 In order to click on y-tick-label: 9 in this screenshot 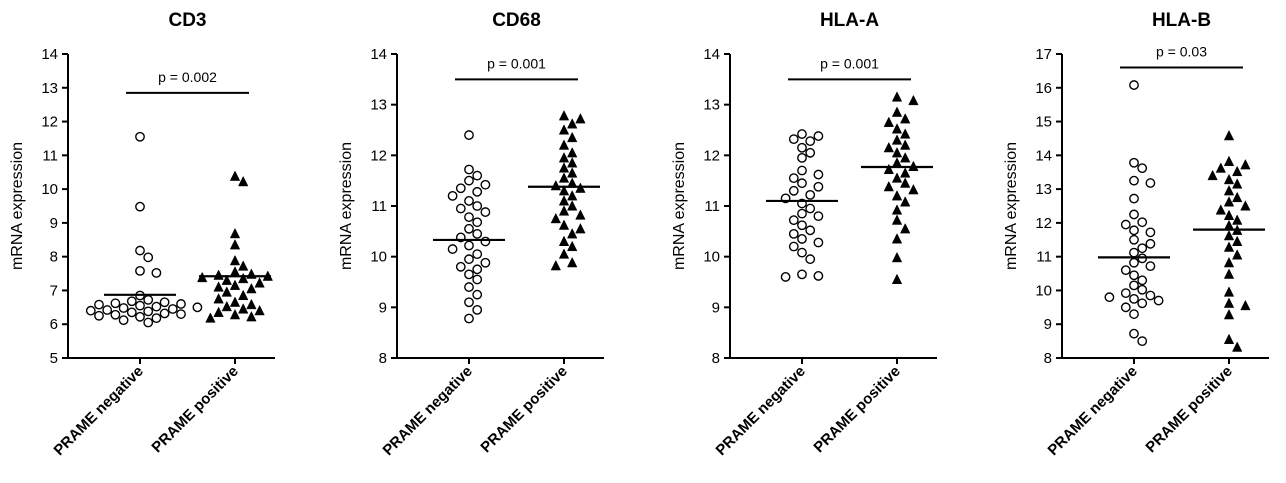, I will do `click(716, 307)`.